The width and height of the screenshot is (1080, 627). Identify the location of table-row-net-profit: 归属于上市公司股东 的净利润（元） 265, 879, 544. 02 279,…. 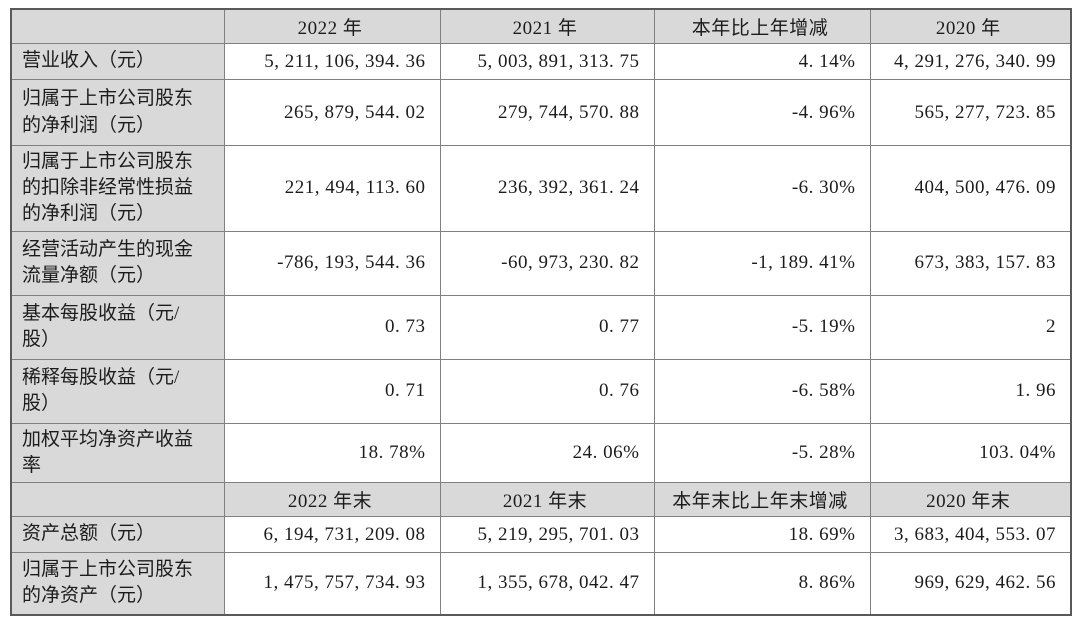
(541, 112).